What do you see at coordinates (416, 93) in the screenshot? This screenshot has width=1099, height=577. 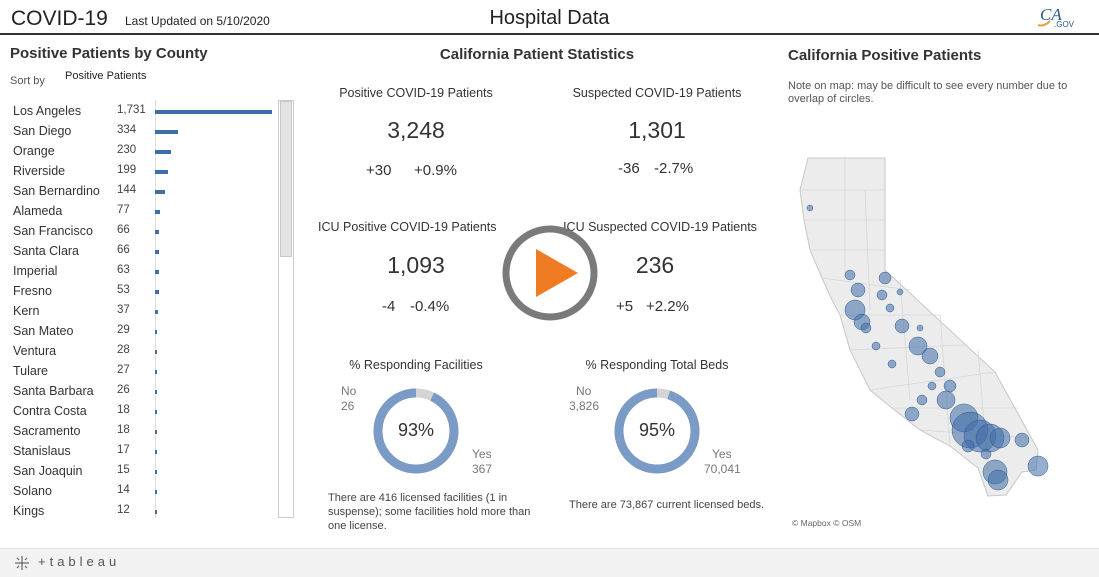 I see `positive-patients-label: Positive COVID-19 Patients` at bounding box center [416, 93].